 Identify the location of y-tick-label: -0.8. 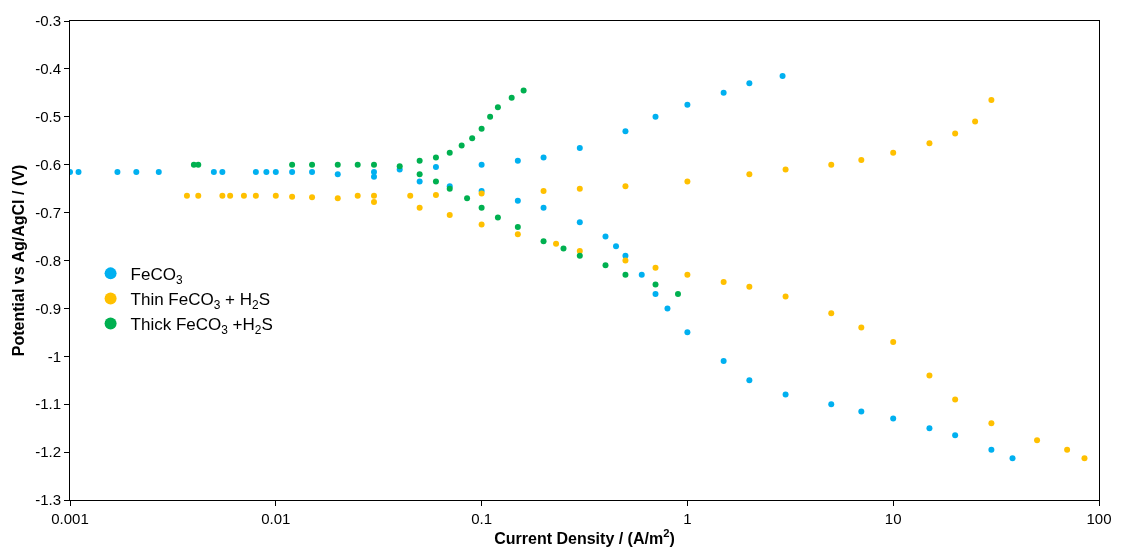
(48, 260).